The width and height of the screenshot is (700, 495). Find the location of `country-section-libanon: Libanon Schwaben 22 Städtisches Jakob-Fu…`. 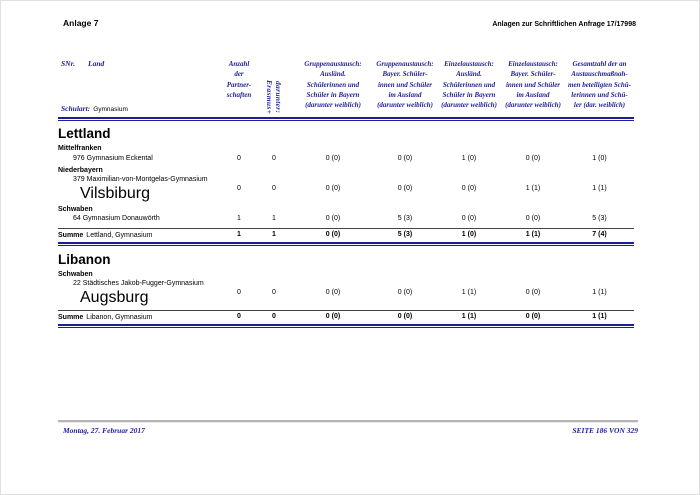

country-section-libanon: Libanon Schwaben 22 Städtisches Jakob-Fu… is located at coordinates (346, 290).